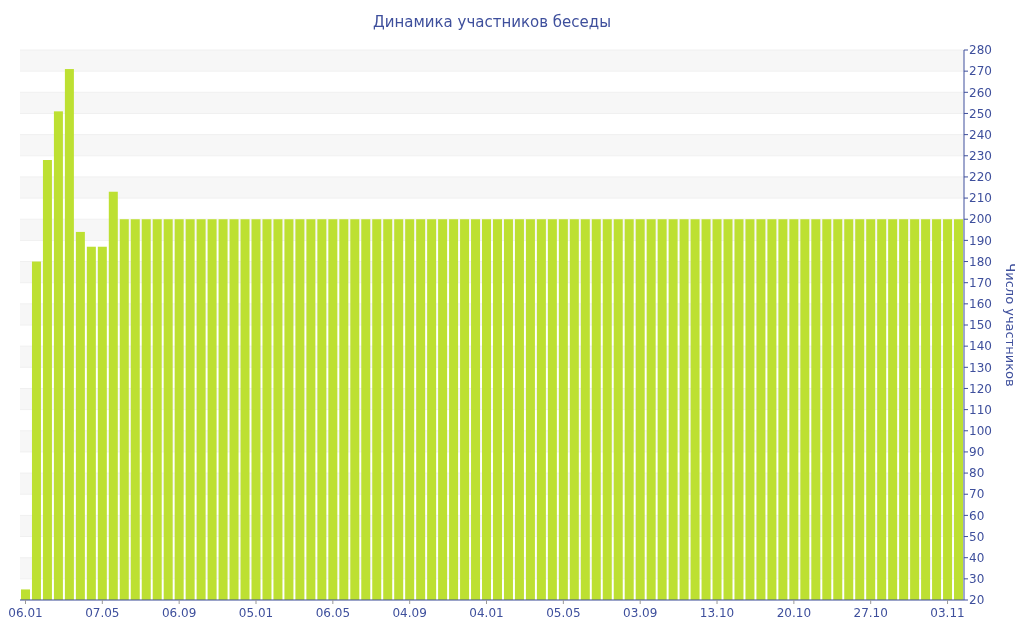 This screenshot has width=1024, height=640. Describe the element at coordinates (980, 71) in the screenshot. I see `y-tick-label: 270` at that location.